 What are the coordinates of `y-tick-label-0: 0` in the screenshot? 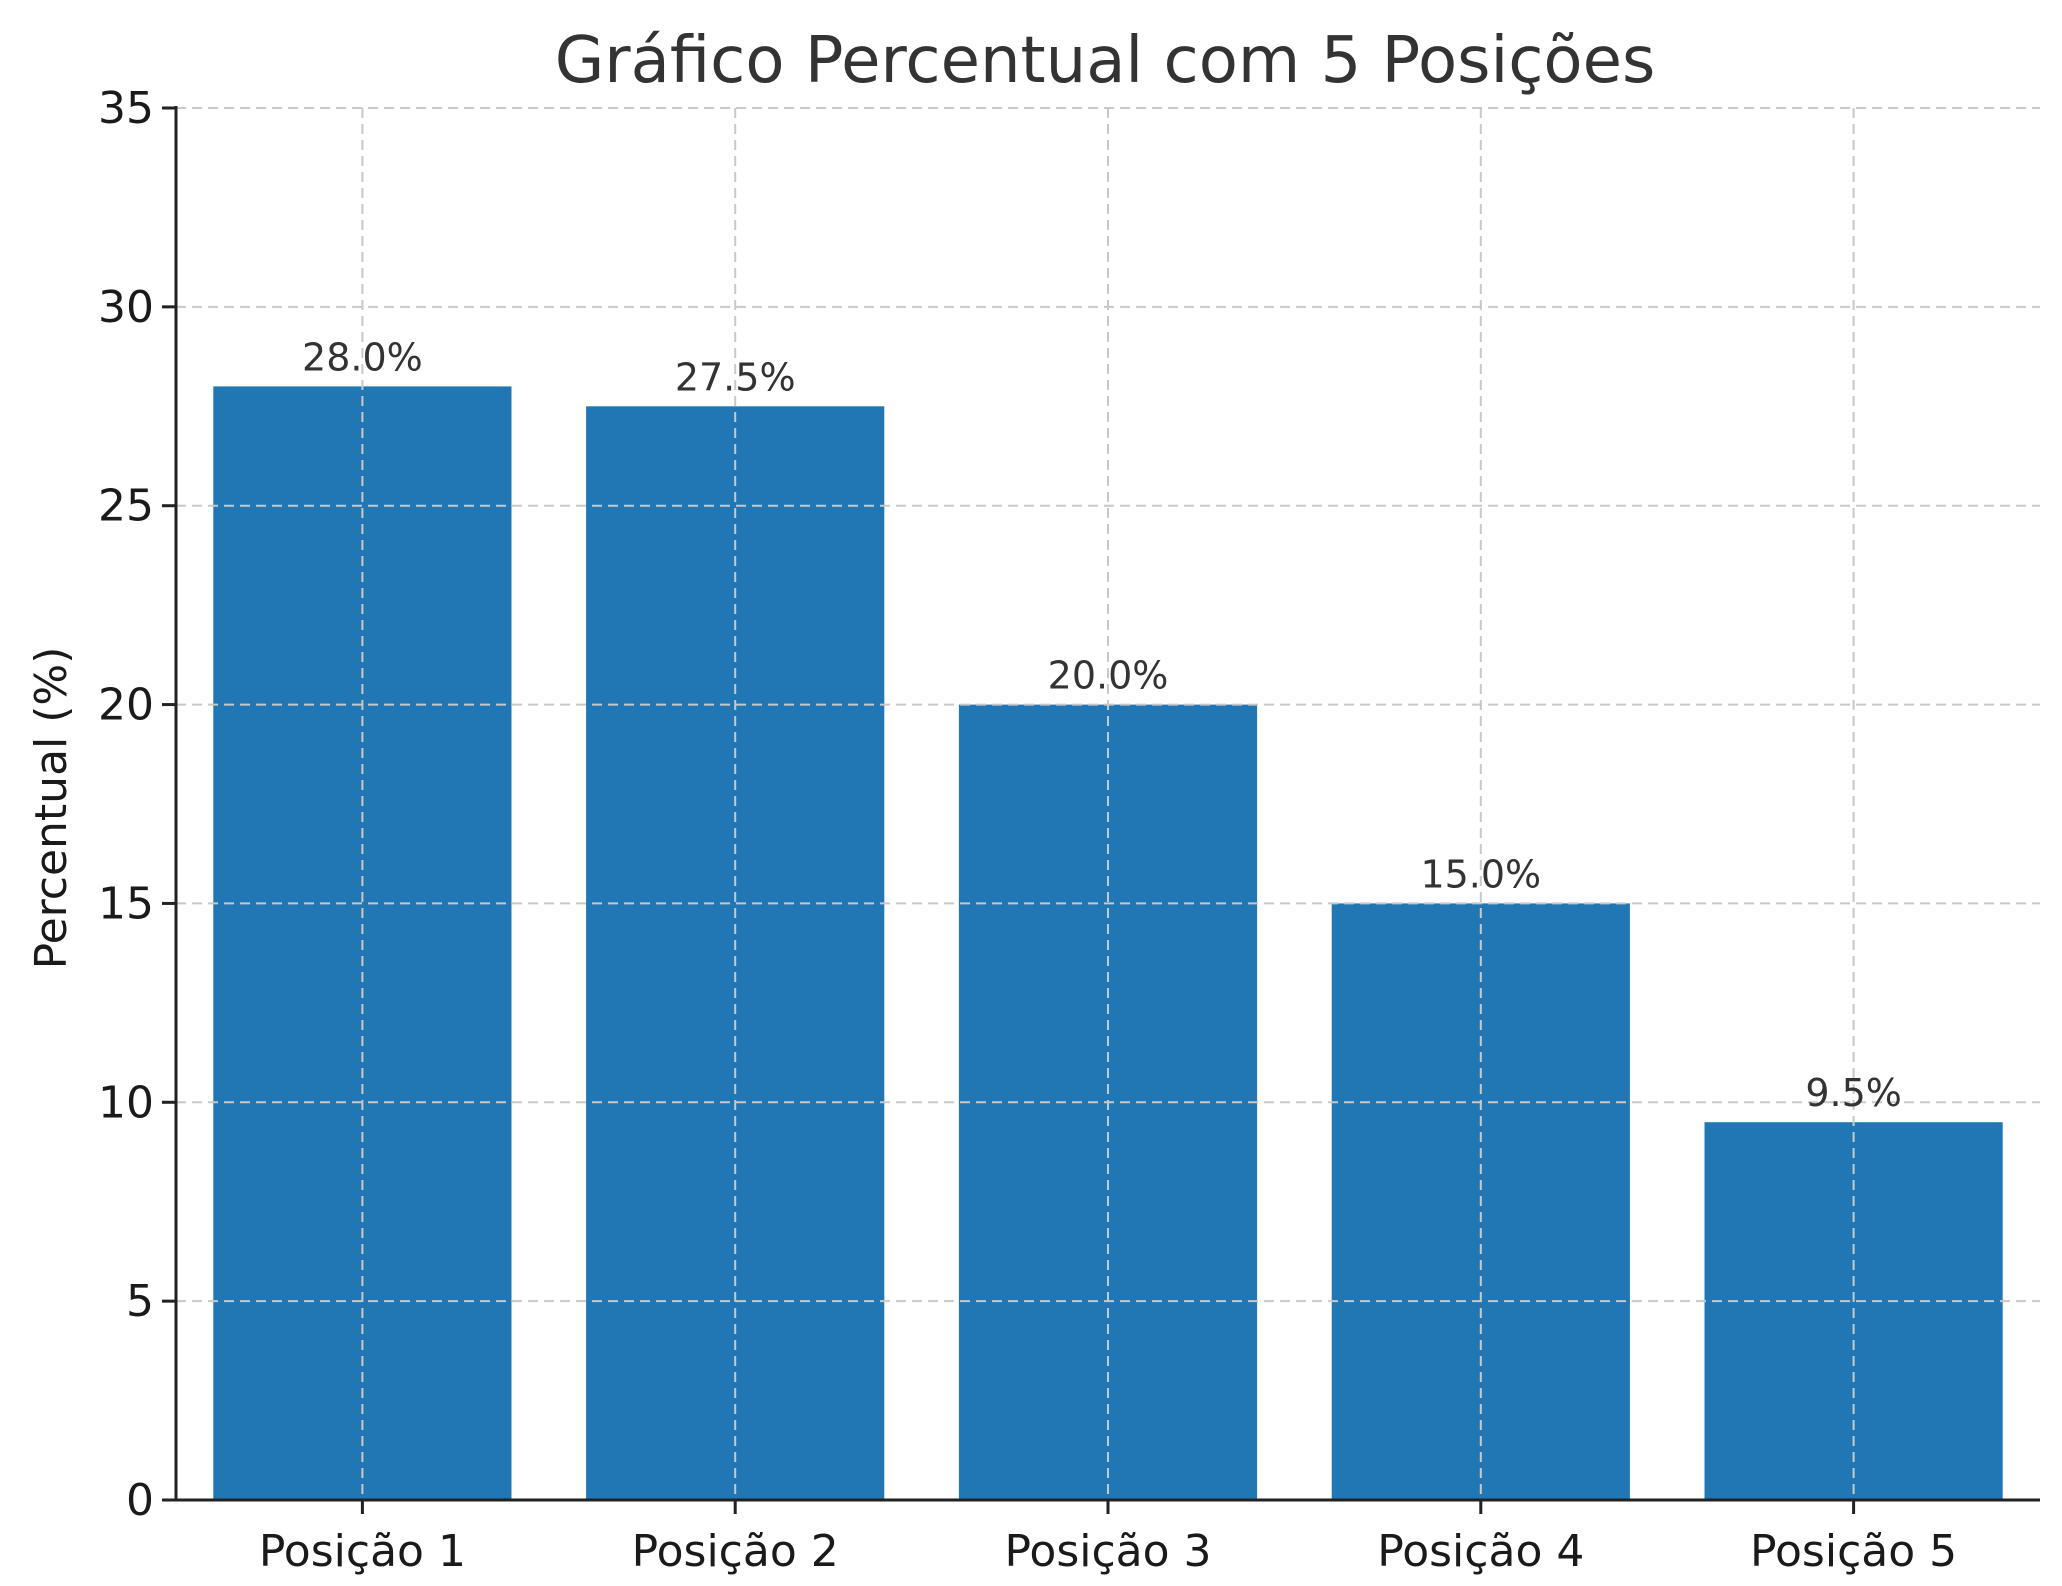 It's located at (140, 1500).